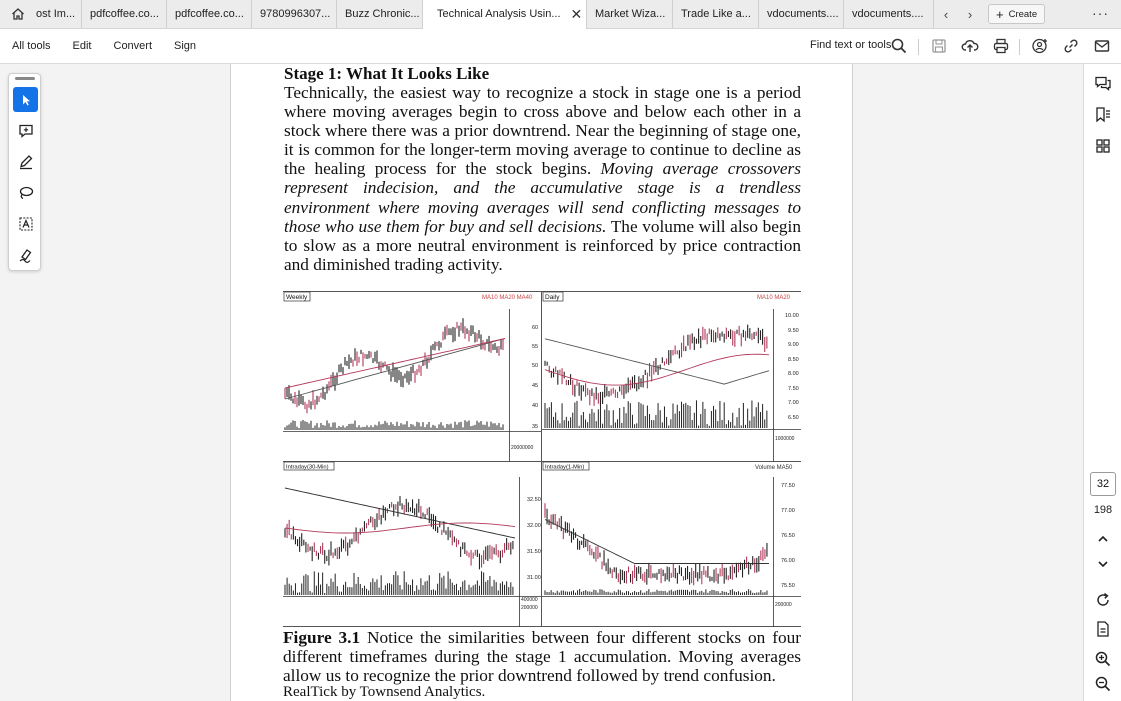 Image resolution: width=1121 pixels, height=701 pixels. I want to click on menu-convert: Convert, so click(133, 46).